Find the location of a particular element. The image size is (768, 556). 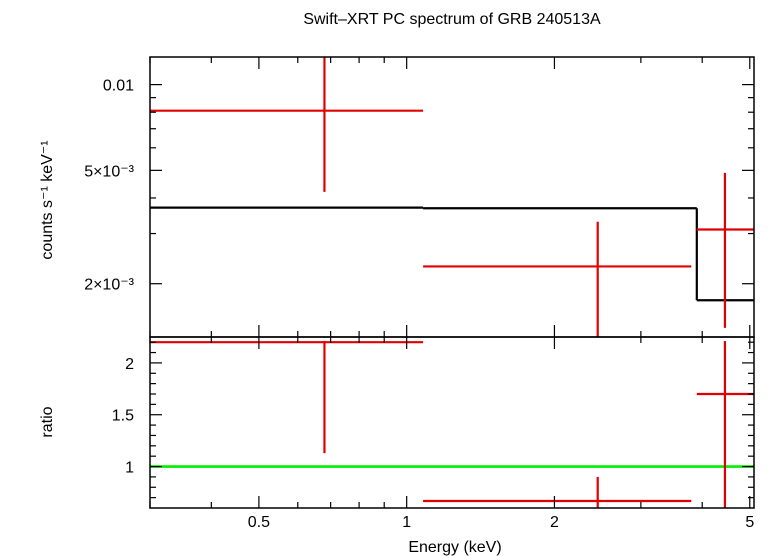

x-tick-label-0.5: 0.5 is located at coordinates (259, 522).